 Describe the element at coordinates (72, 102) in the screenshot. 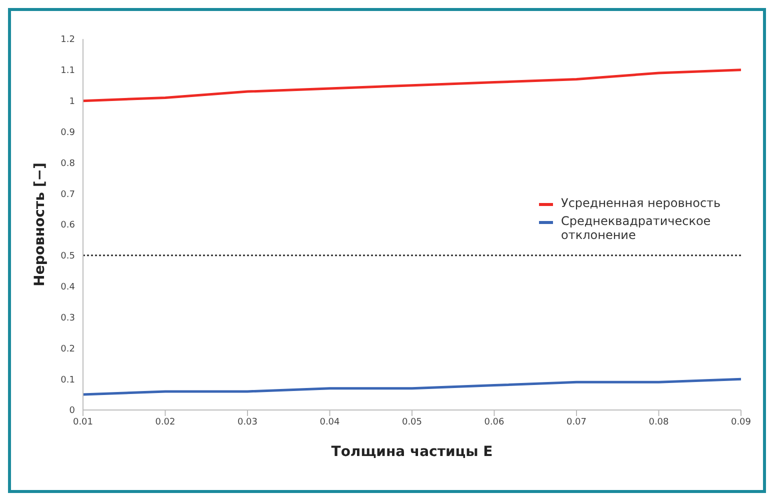

I see `y-tick-label: 1` at that location.